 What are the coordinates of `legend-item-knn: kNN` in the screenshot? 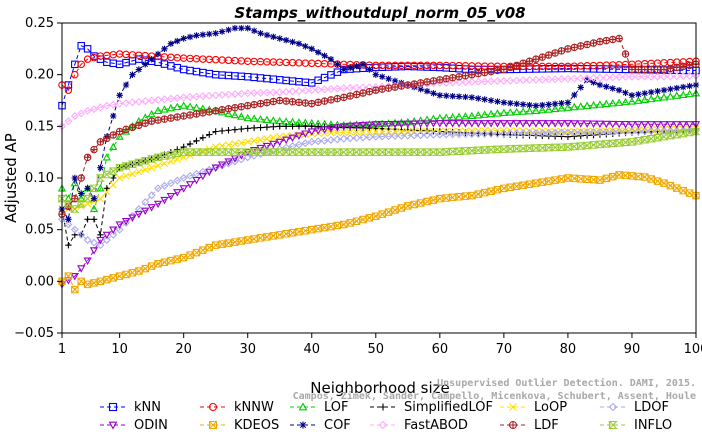 It's located at (130, 407).